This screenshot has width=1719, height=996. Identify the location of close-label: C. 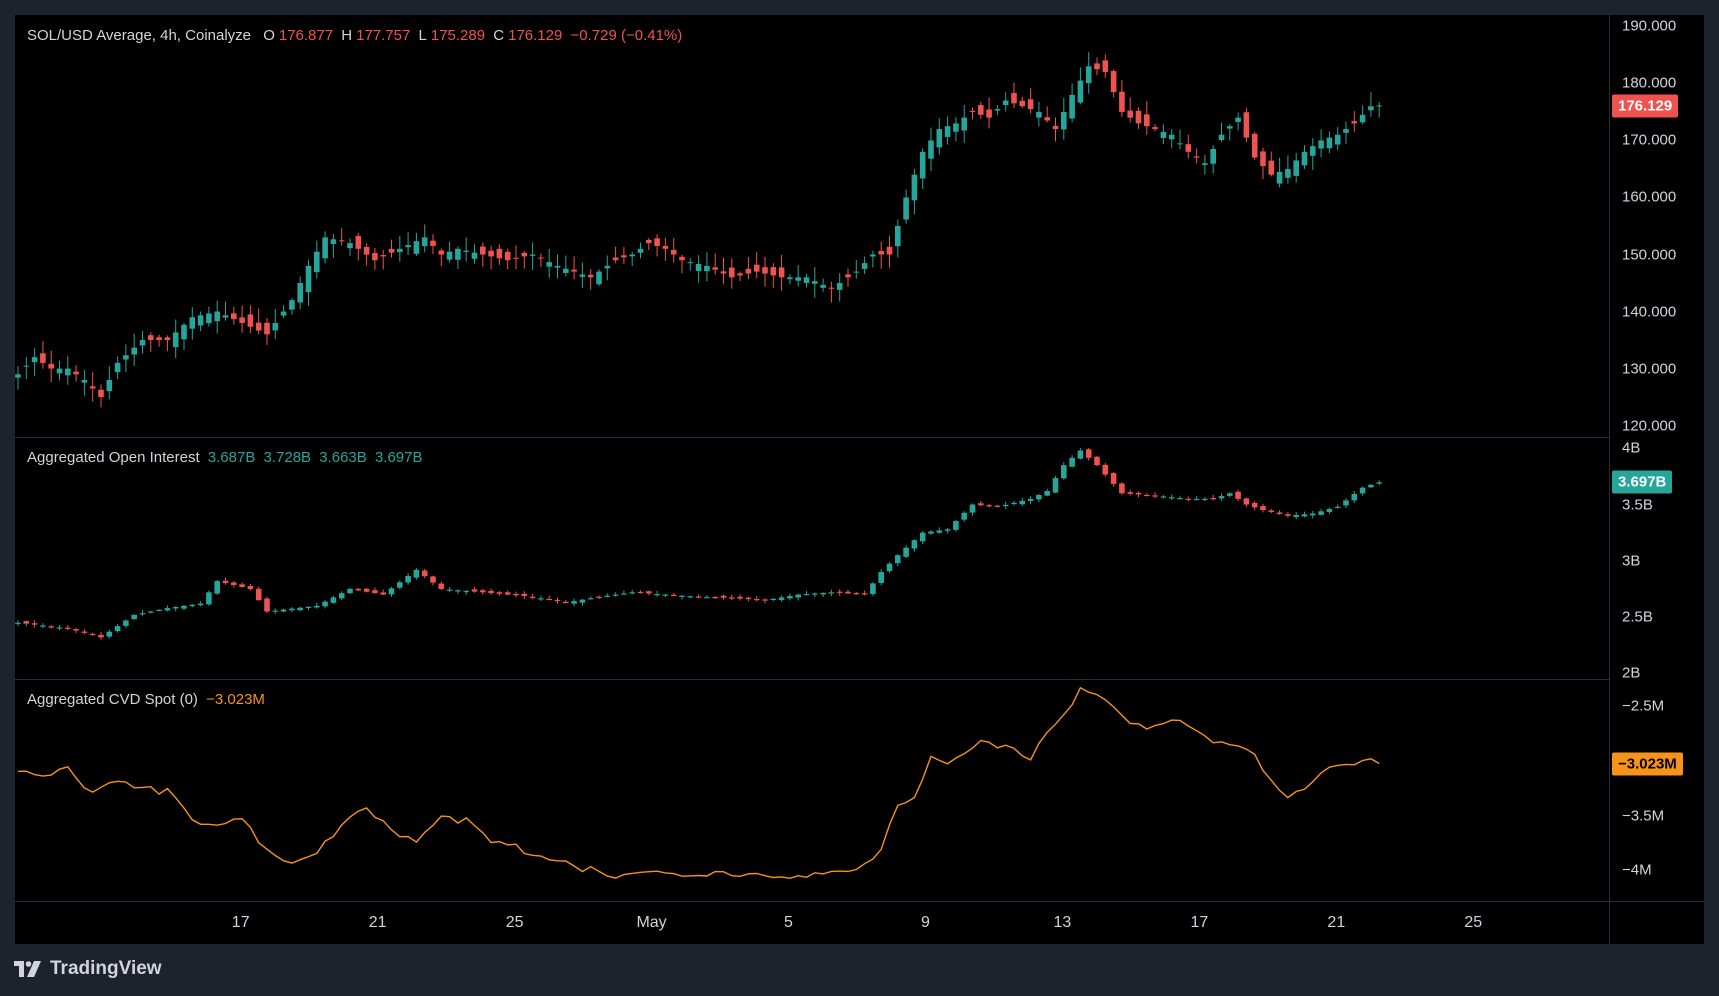
(499, 35).